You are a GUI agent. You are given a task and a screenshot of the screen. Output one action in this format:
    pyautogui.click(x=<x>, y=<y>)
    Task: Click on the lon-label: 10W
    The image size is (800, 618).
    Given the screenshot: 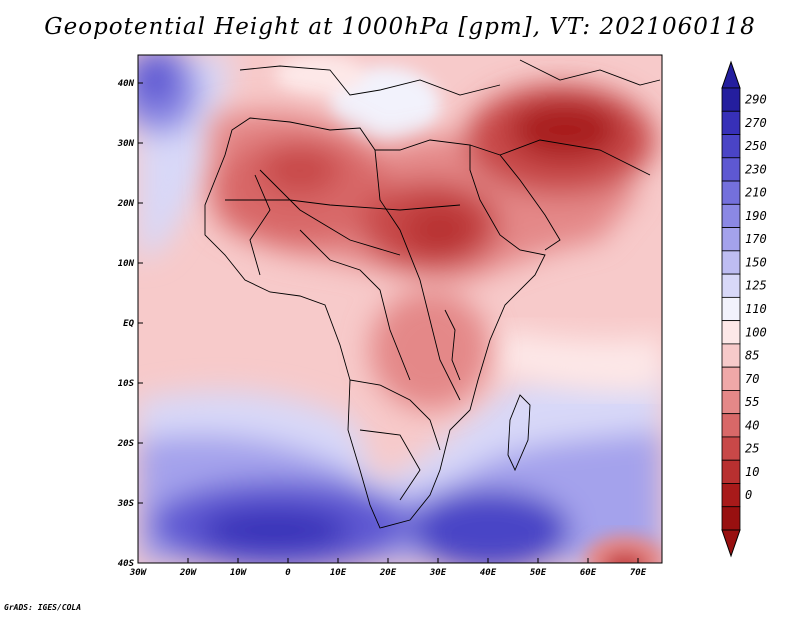 What is the action you would take?
    pyautogui.click(x=239, y=573)
    